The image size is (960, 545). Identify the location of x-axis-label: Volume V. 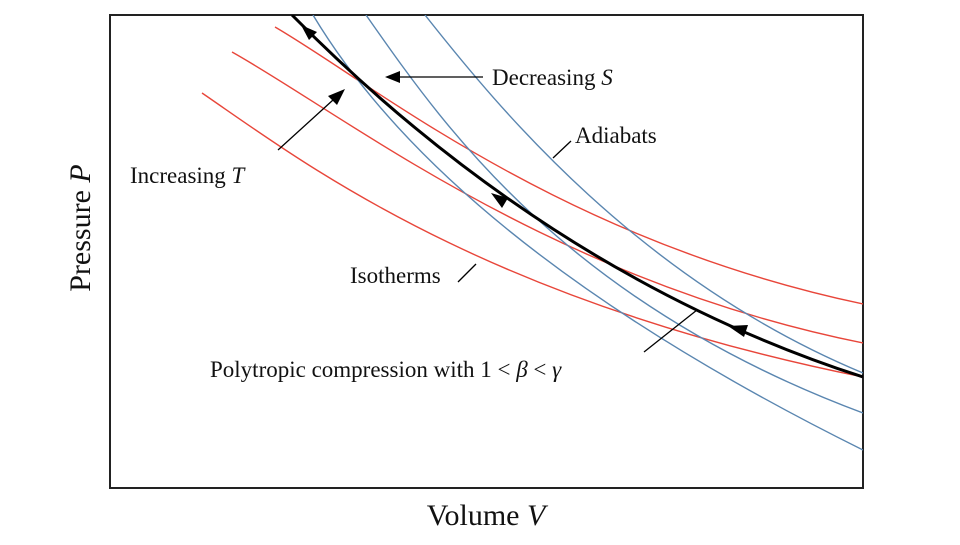
(488, 515).